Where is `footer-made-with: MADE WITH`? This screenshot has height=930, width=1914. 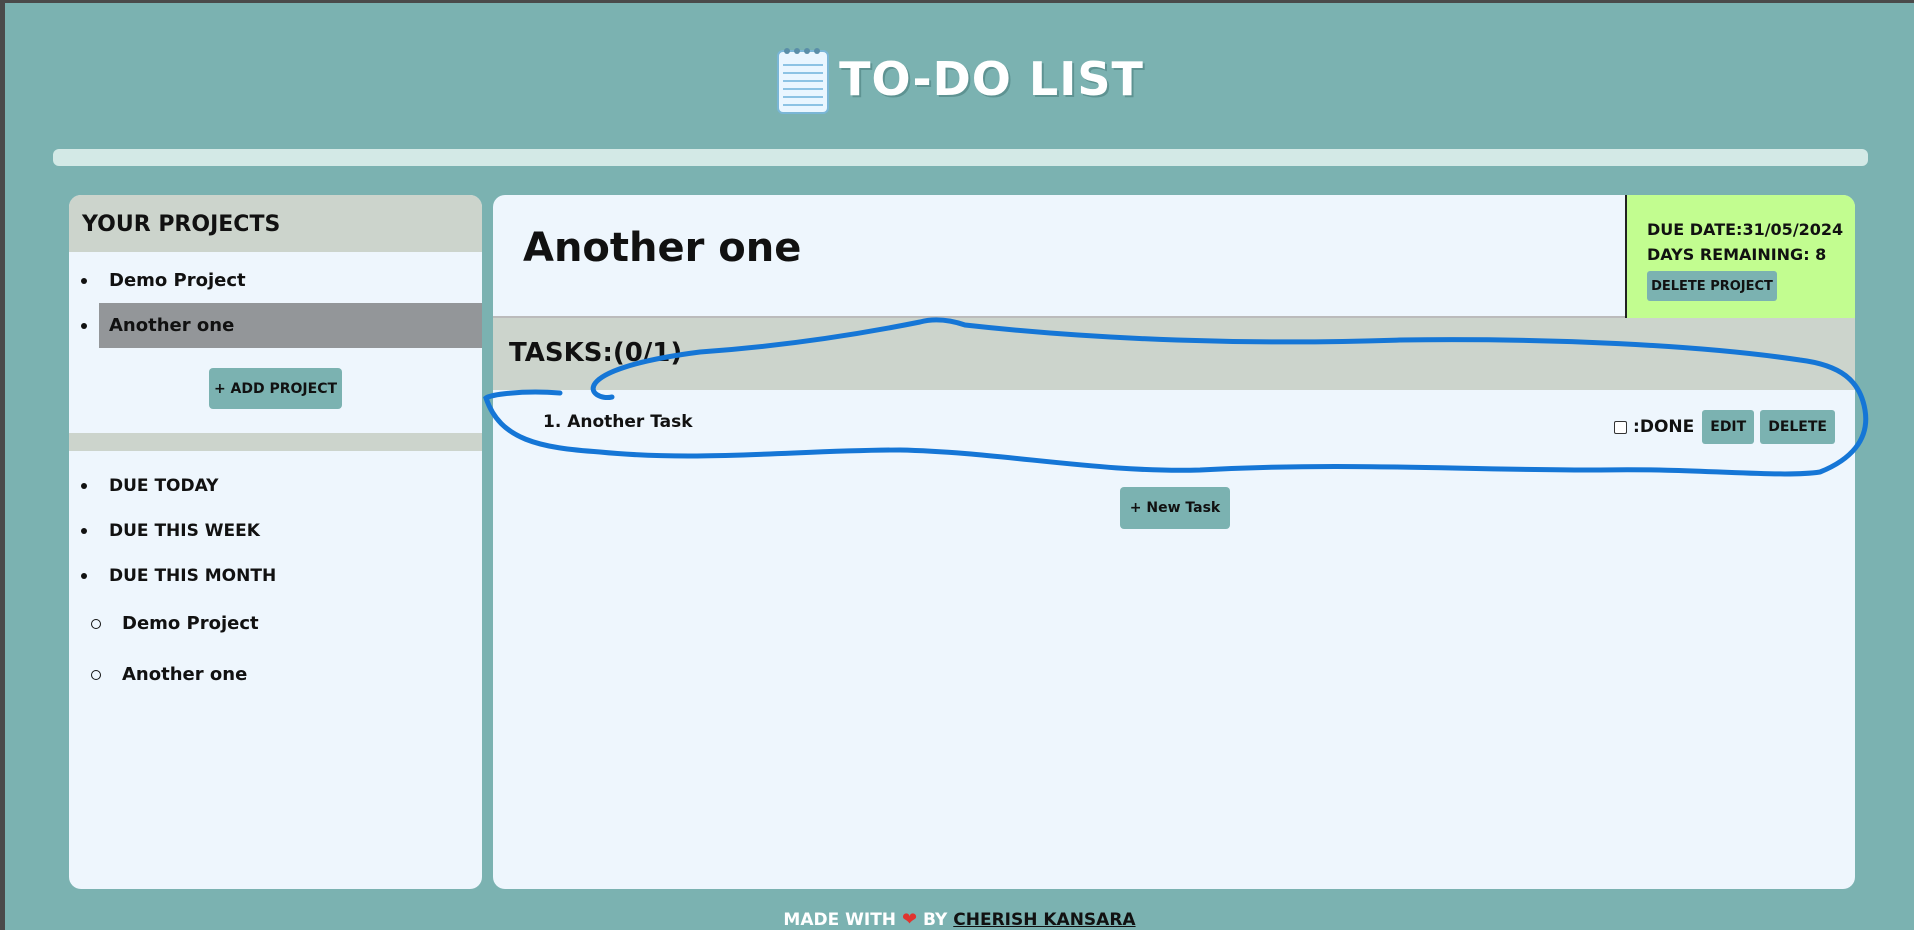
footer-made-with: MADE WITH is located at coordinates (840, 920).